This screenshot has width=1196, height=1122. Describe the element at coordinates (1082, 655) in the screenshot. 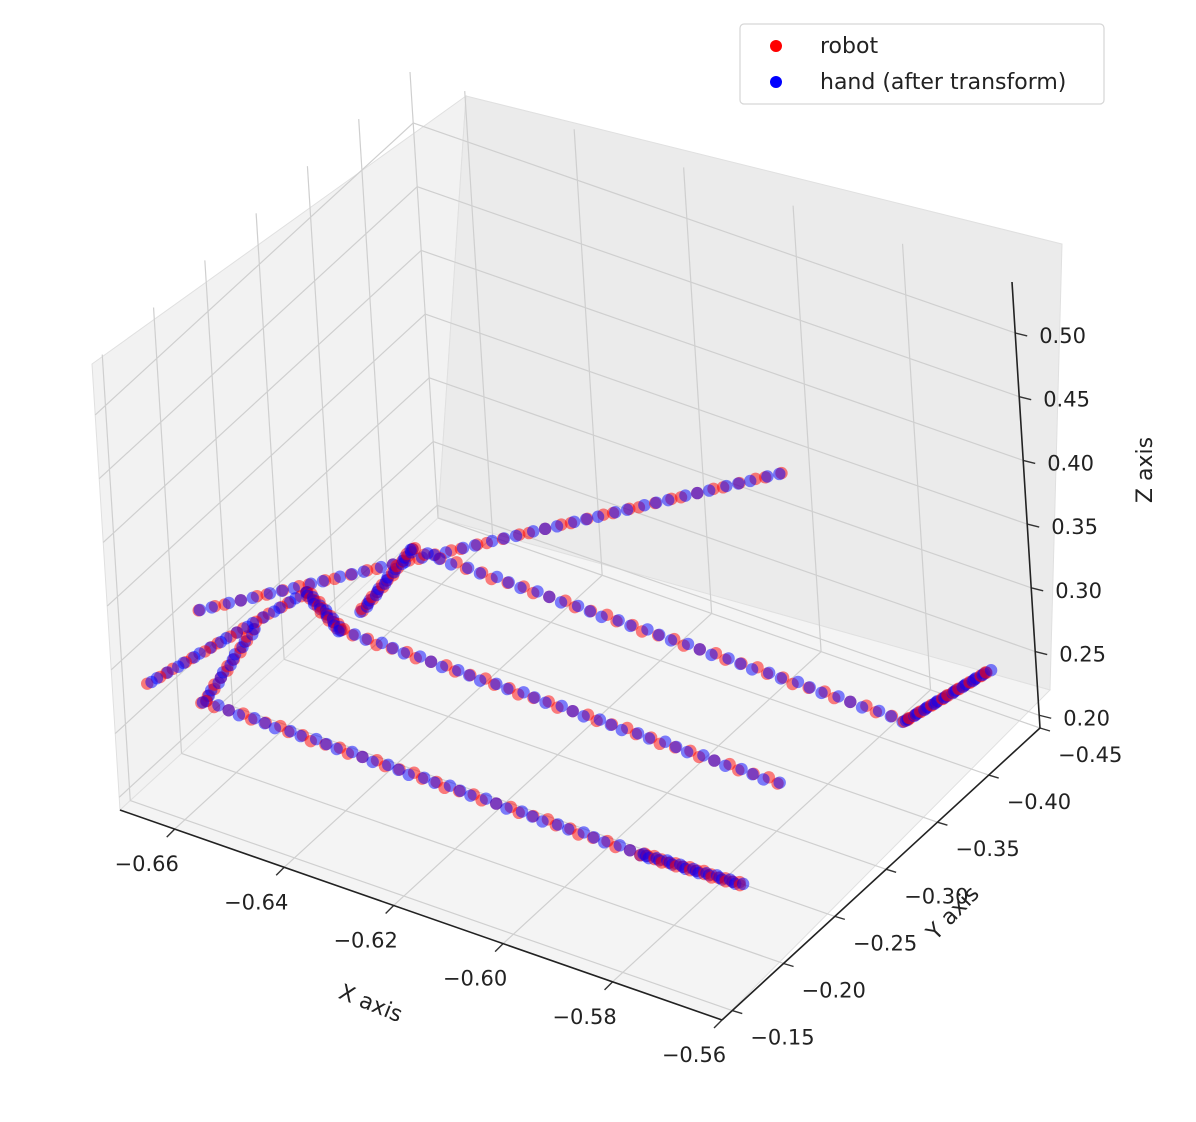

I see `z-tick-label: 0.25` at that location.